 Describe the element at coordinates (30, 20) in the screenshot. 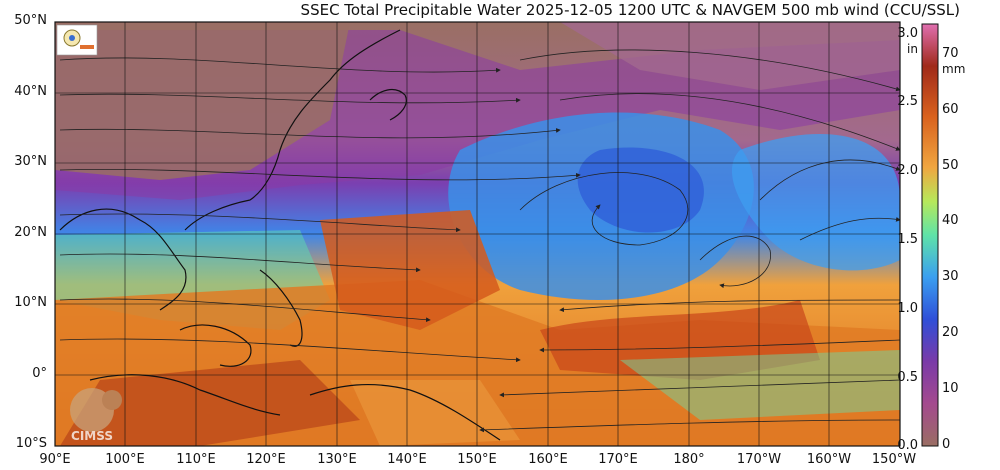

I see `lat-label-50n: 50°N` at that location.